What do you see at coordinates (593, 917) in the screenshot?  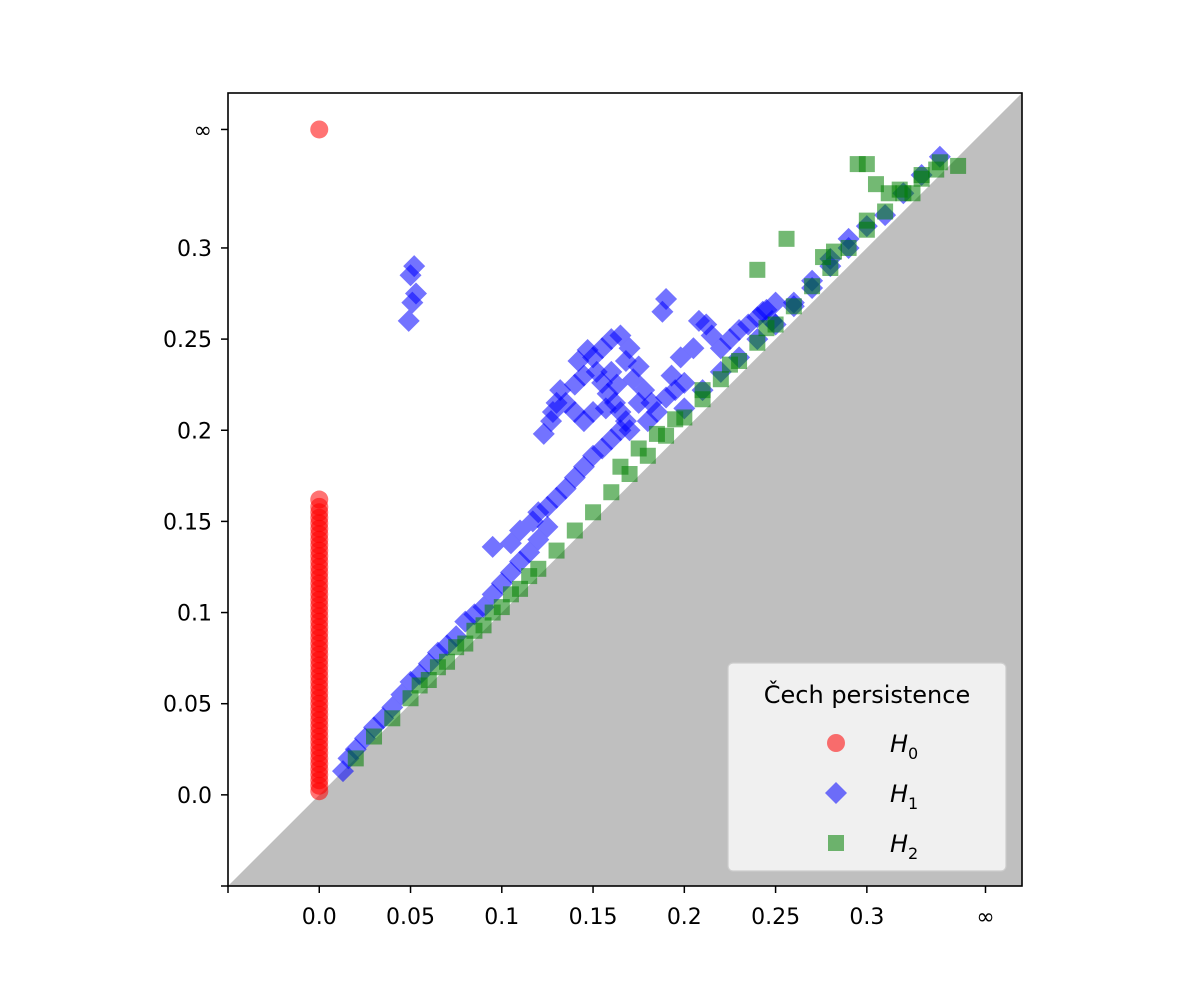 I see `x-tick-label: 0.15` at bounding box center [593, 917].